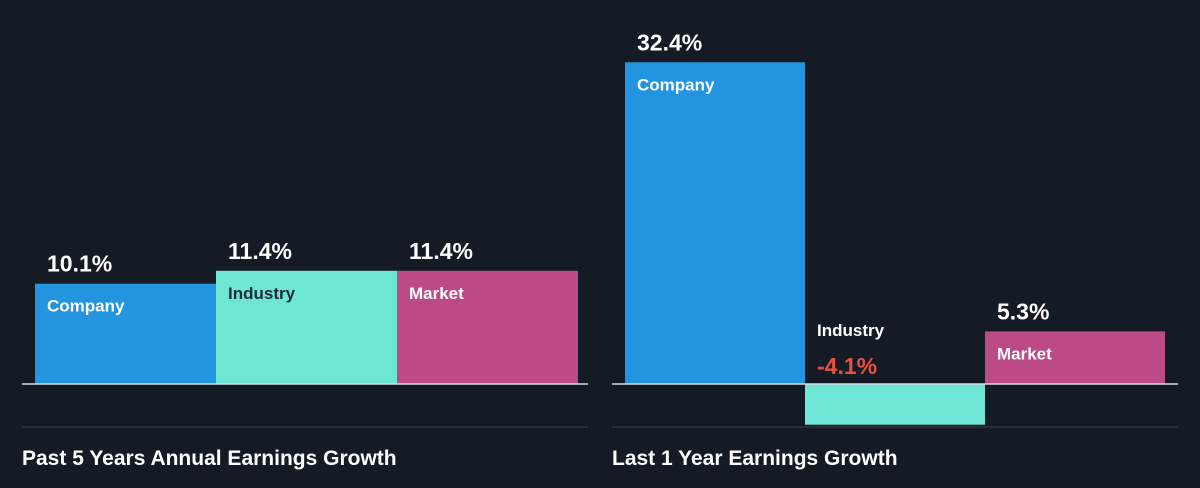 The width and height of the screenshot is (1200, 488). I want to click on last-1y-bar-market, so click(1075, 357).